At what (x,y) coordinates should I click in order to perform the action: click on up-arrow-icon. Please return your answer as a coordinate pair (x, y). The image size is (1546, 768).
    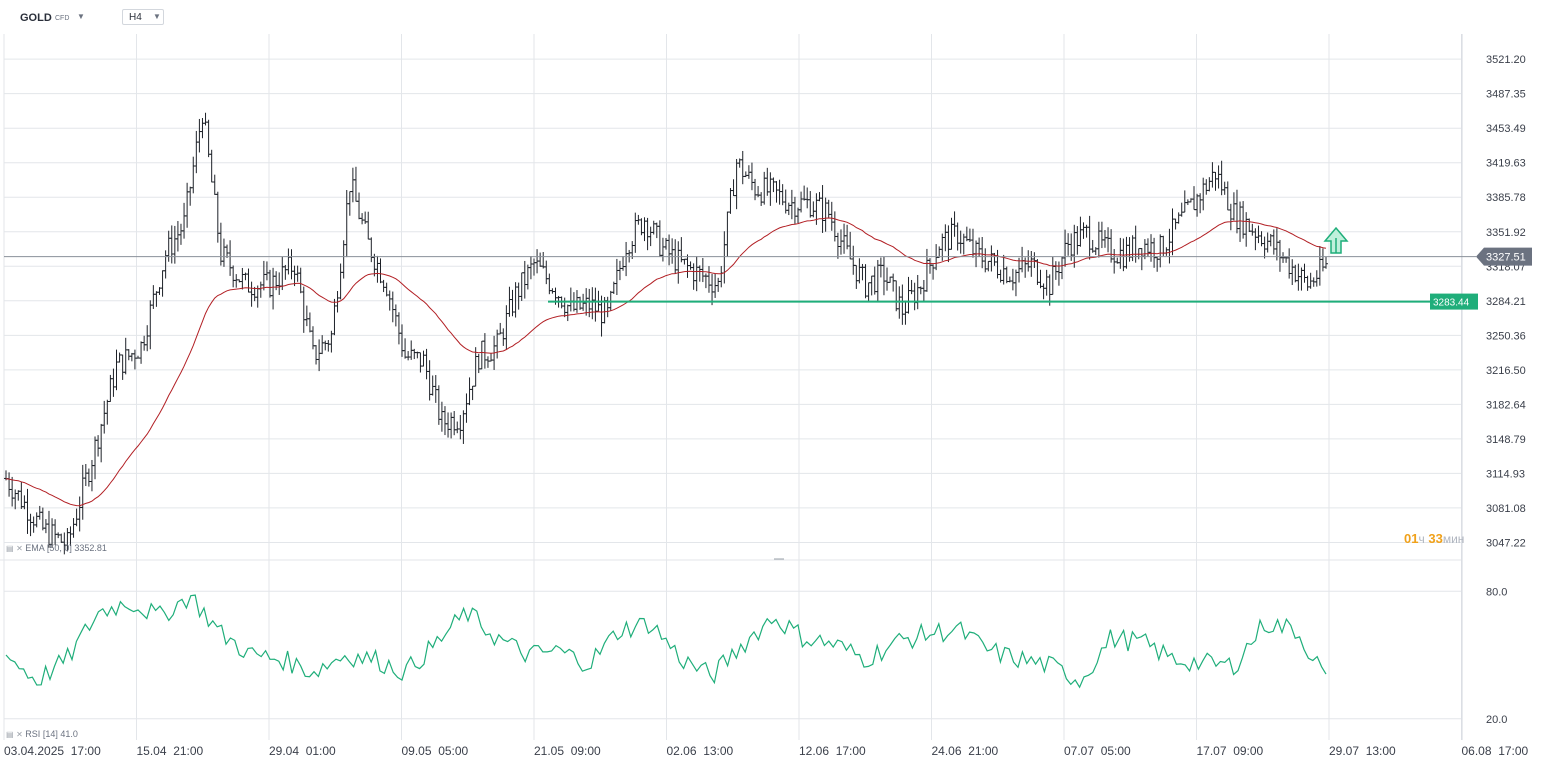
    Looking at the image, I should click on (1336, 240).